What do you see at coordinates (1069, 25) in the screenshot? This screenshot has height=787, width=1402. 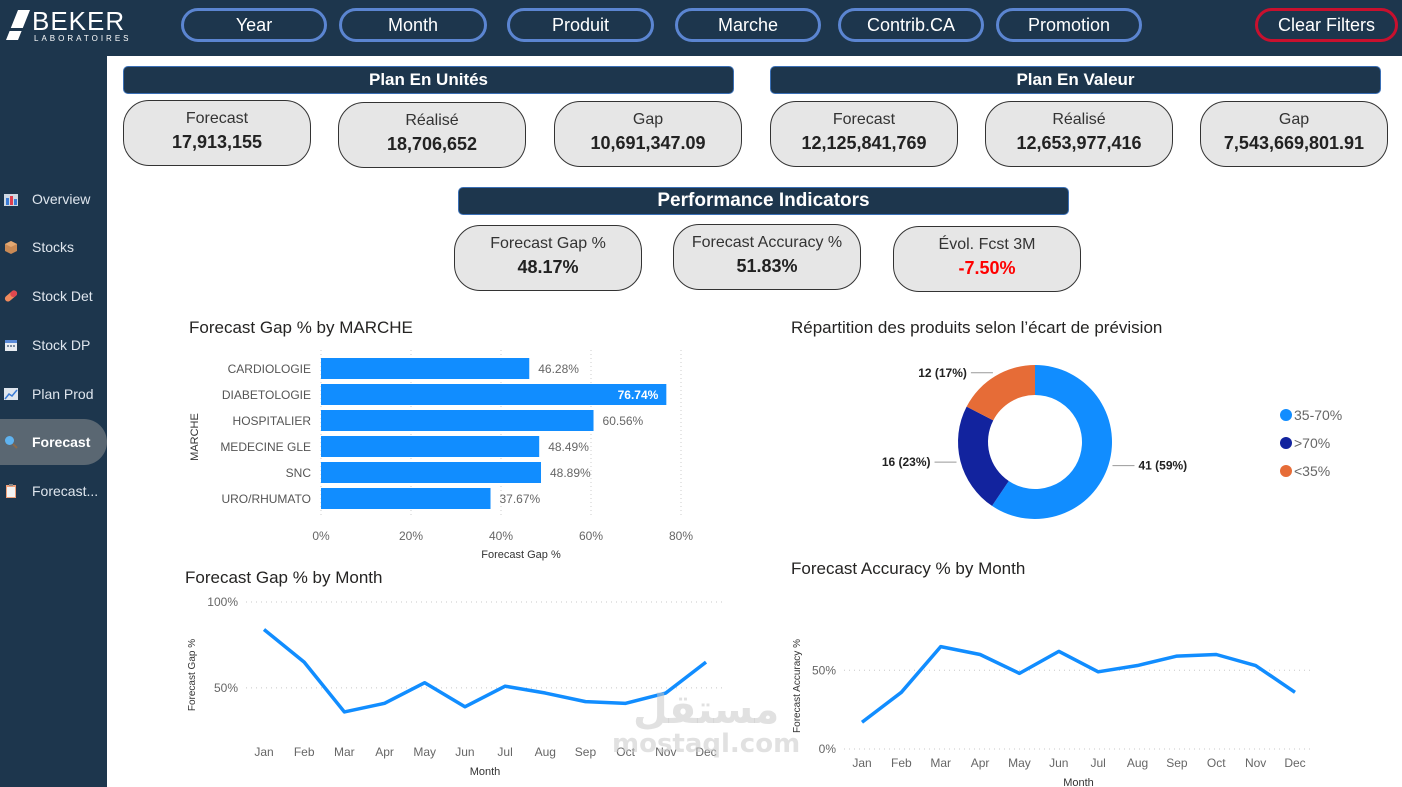 I see `filter-promotion: Promotion` at bounding box center [1069, 25].